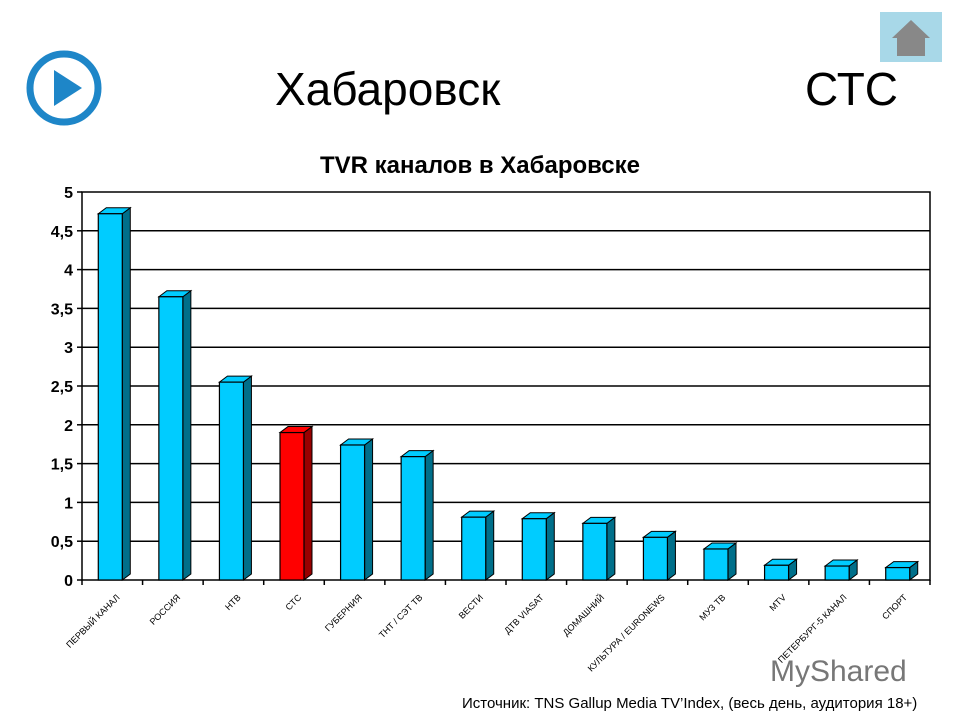 Image resolution: width=960 pixels, height=720 pixels. I want to click on play-icon, so click(64, 88).